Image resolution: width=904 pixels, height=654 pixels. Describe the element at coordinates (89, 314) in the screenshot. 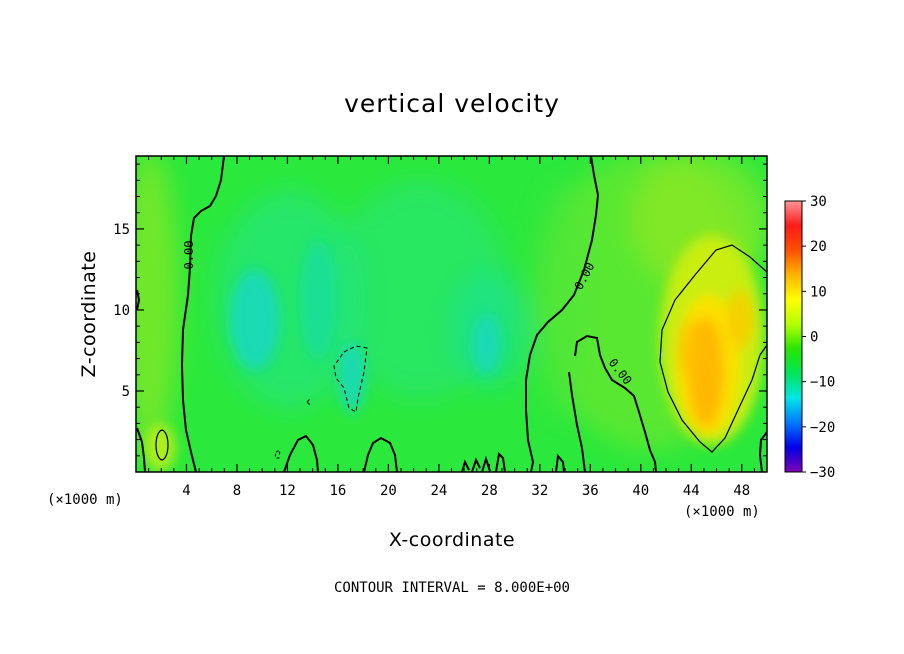

I see `z-axis-title: Z-coordinate` at that location.